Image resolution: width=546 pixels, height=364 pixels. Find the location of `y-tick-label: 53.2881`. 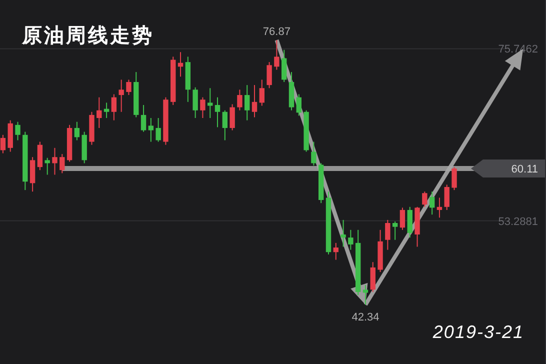

y-tick-label: 53.2881 is located at coordinates (518, 222).